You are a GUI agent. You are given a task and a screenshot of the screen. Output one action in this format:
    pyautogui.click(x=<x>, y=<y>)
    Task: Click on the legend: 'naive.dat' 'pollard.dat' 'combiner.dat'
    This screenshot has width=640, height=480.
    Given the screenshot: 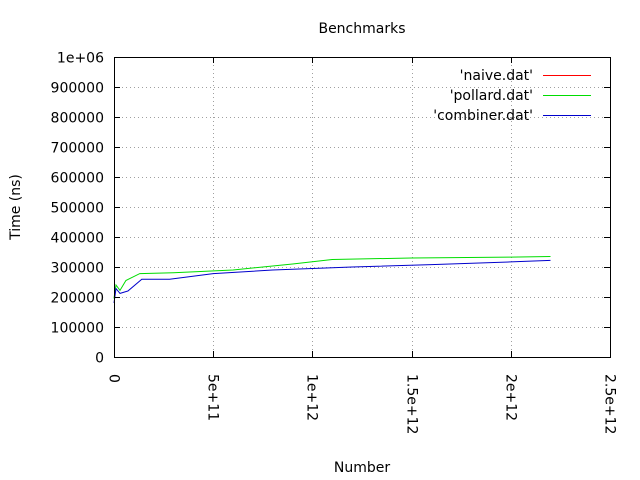 What is the action you would take?
    pyautogui.click(x=512, y=96)
    